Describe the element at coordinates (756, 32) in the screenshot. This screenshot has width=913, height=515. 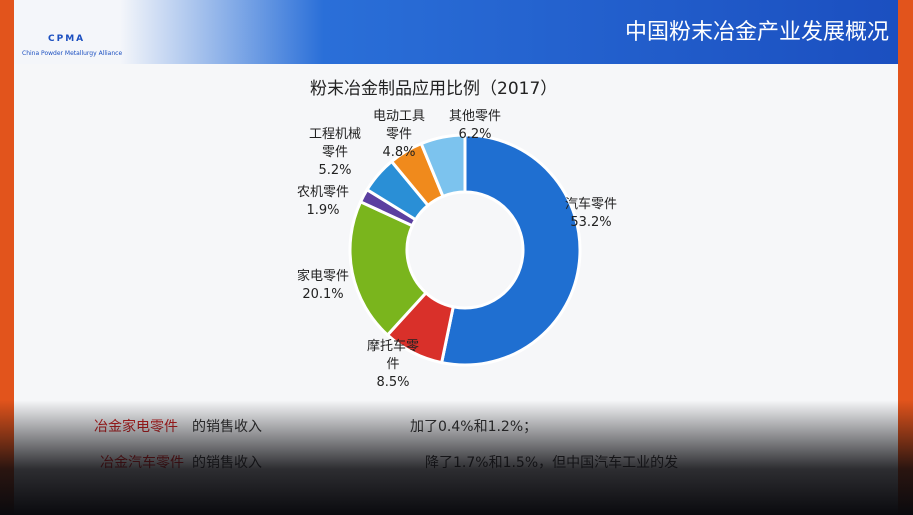
I see `header-title: 中国粉末冶金产业发展概况` at that location.